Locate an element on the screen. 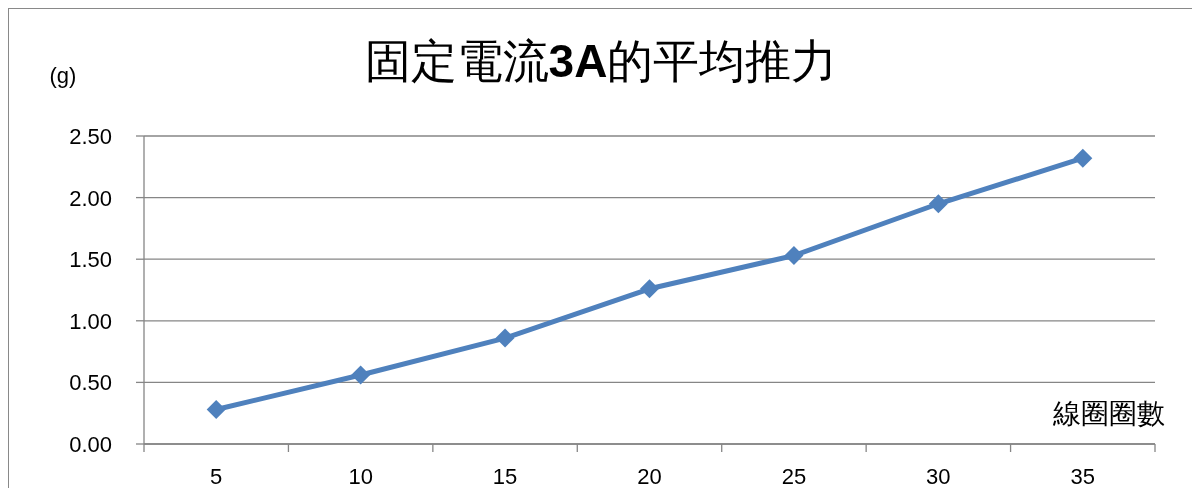 The width and height of the screenshot is (1192, 488). x-tick-label: 25 is located at coordinates (794, 476).